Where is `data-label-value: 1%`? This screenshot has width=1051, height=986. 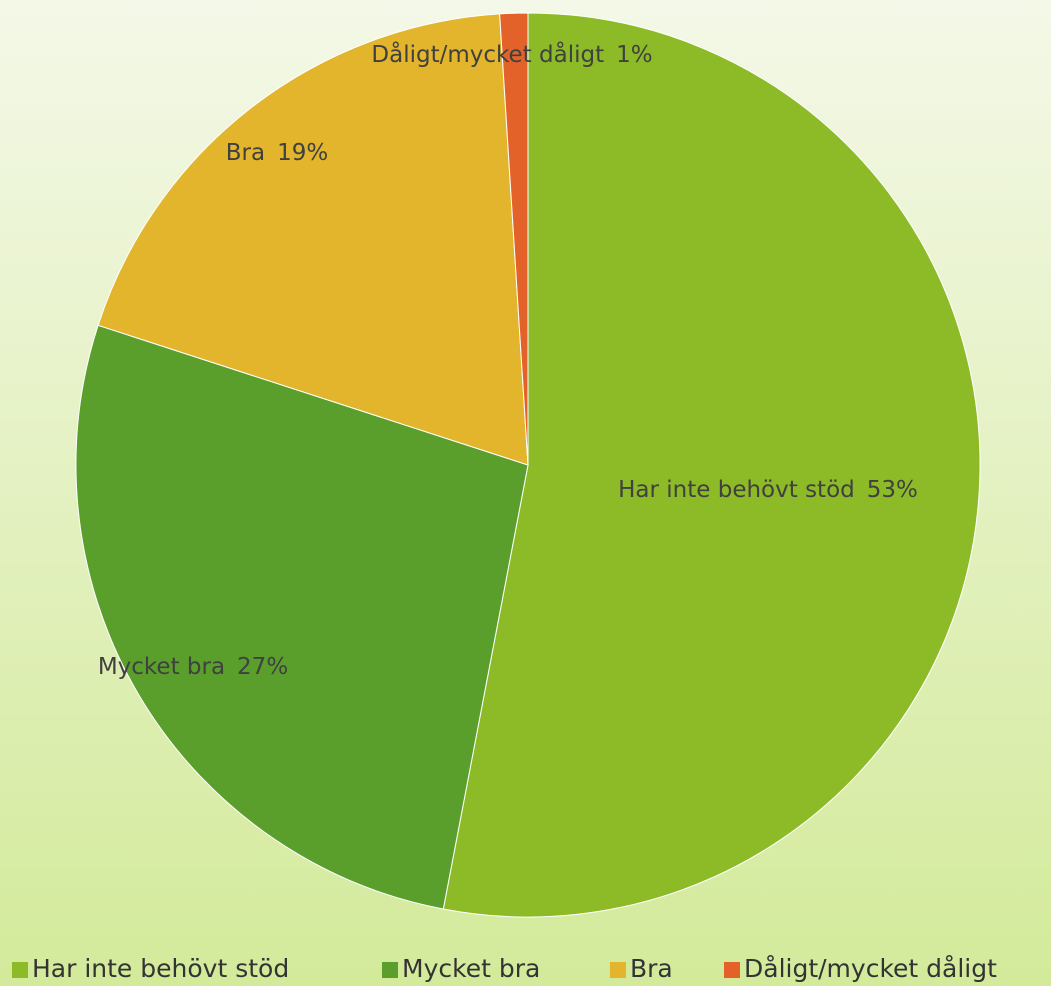
data-label-value: 1% is located at coordinates (634, 55).